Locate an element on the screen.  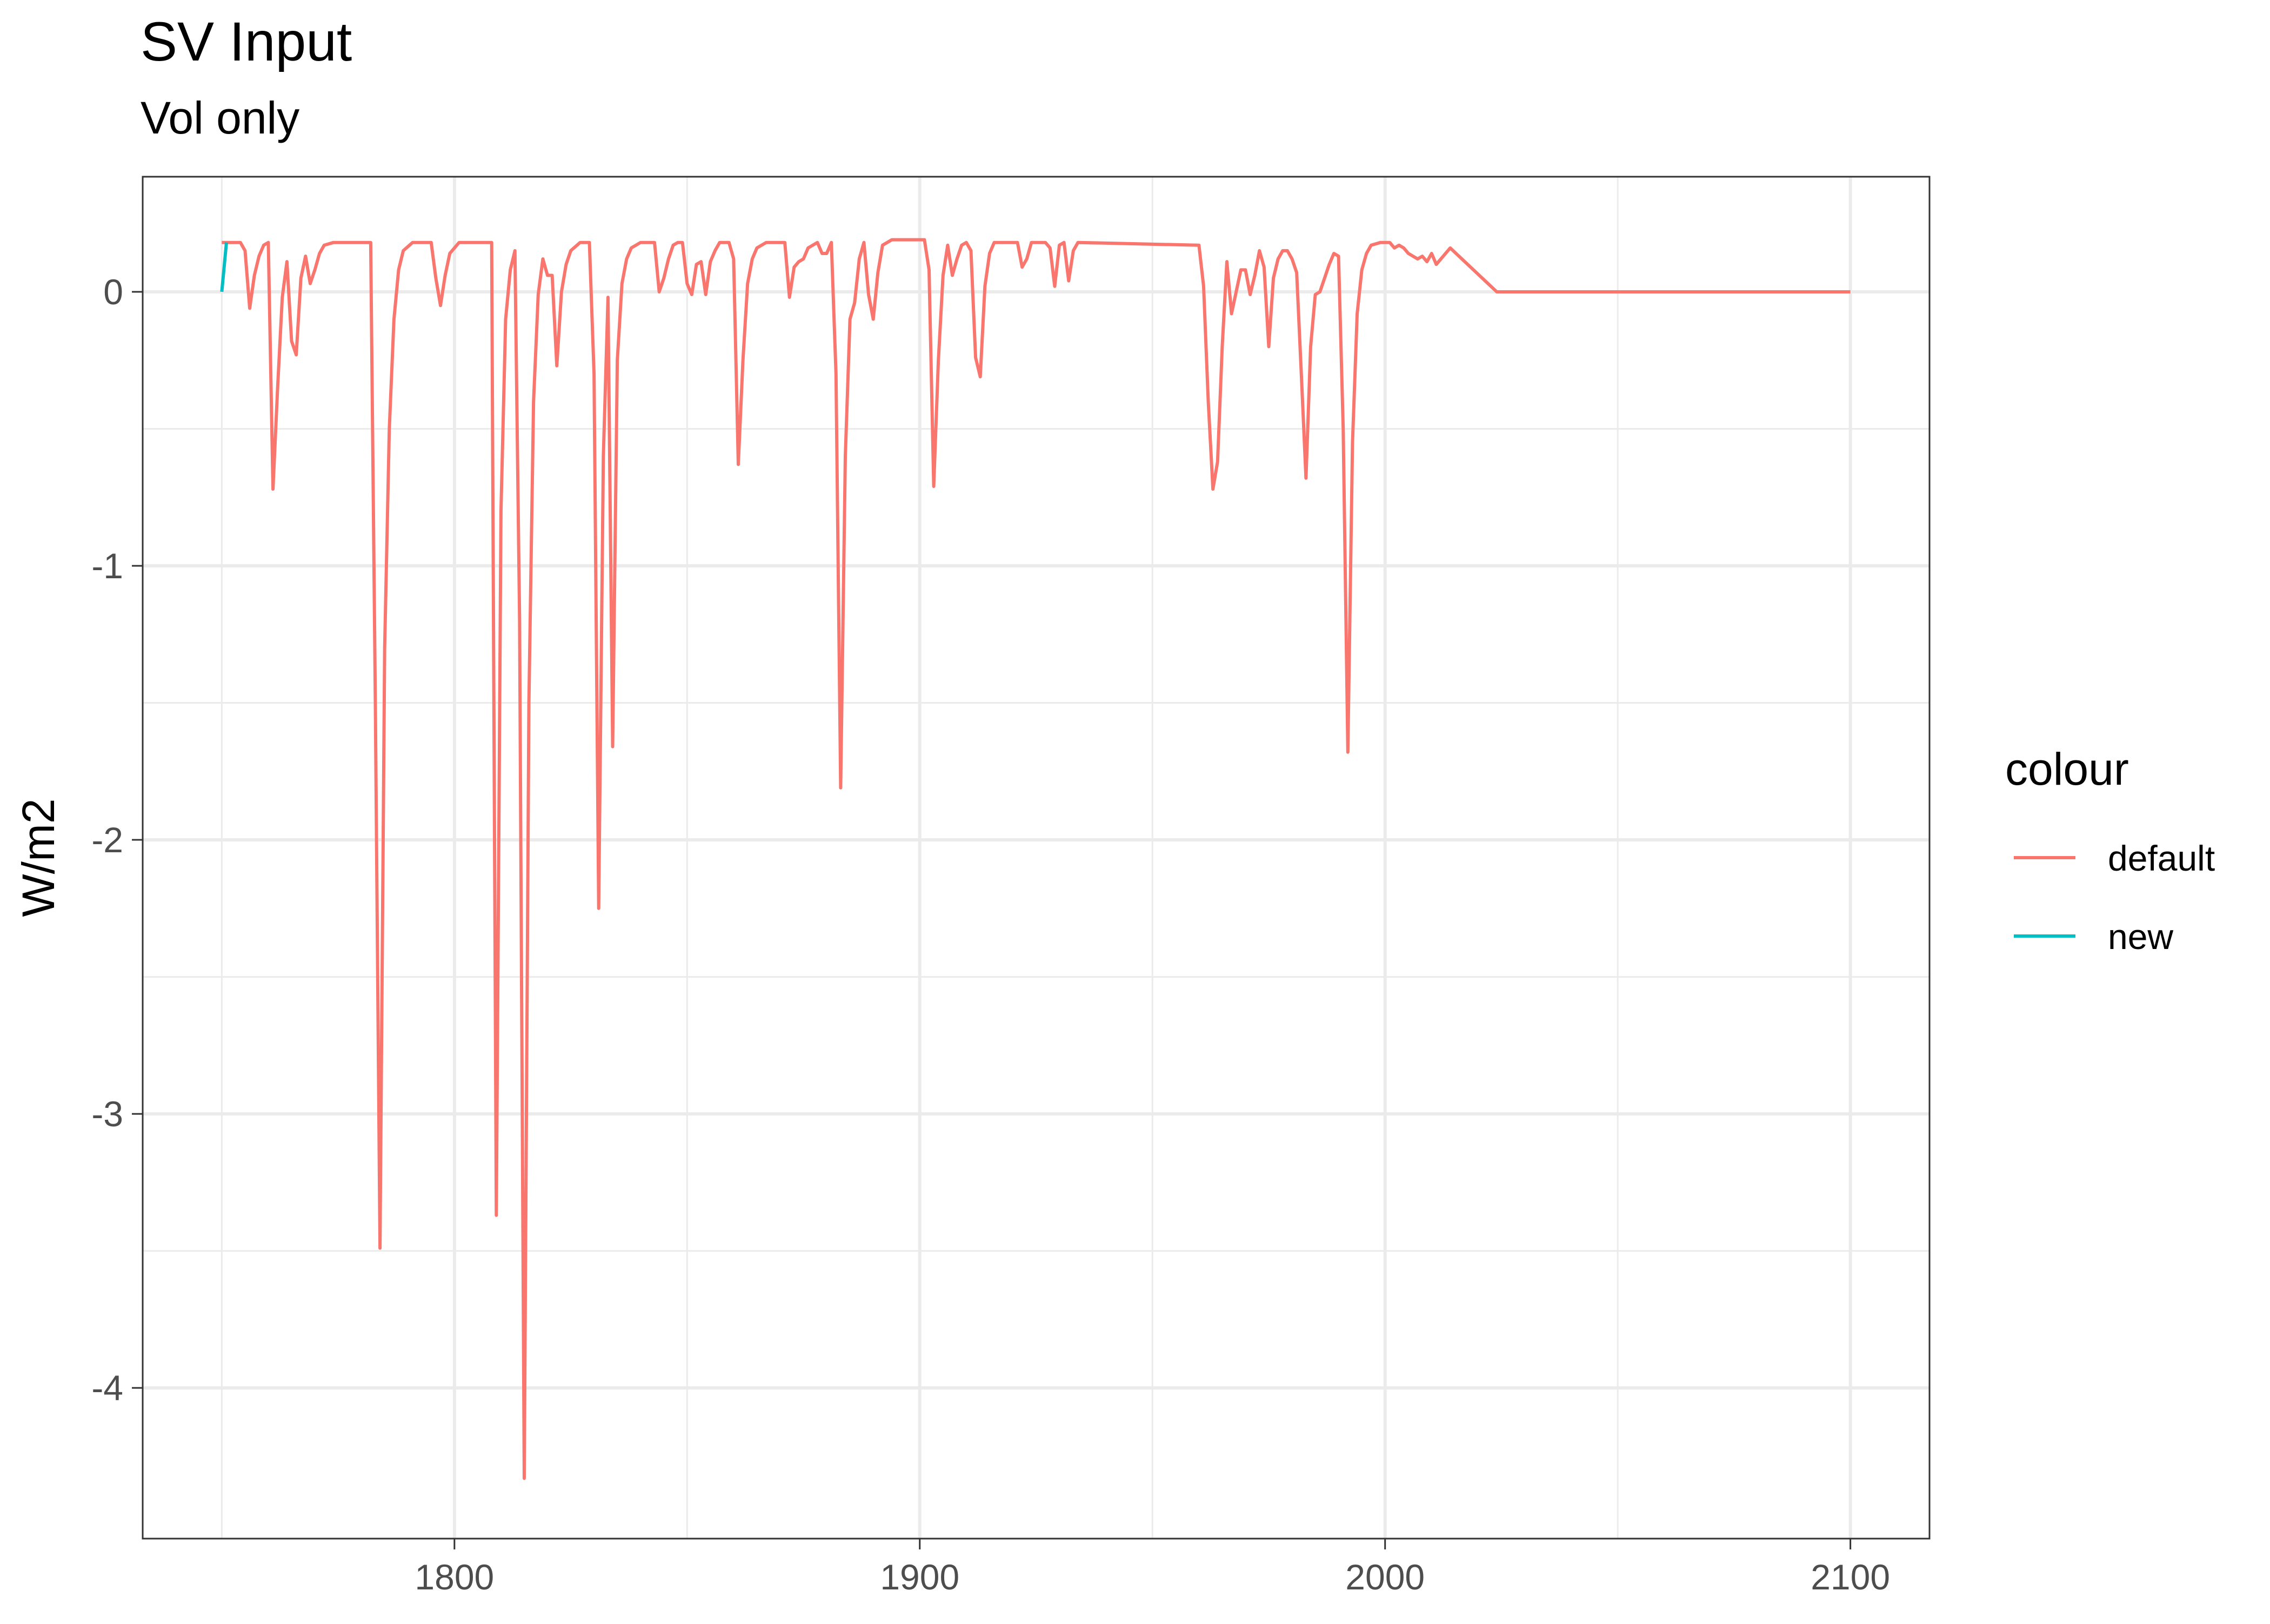
x-tick-label: 1900 is located at coordinates (919, 1577).